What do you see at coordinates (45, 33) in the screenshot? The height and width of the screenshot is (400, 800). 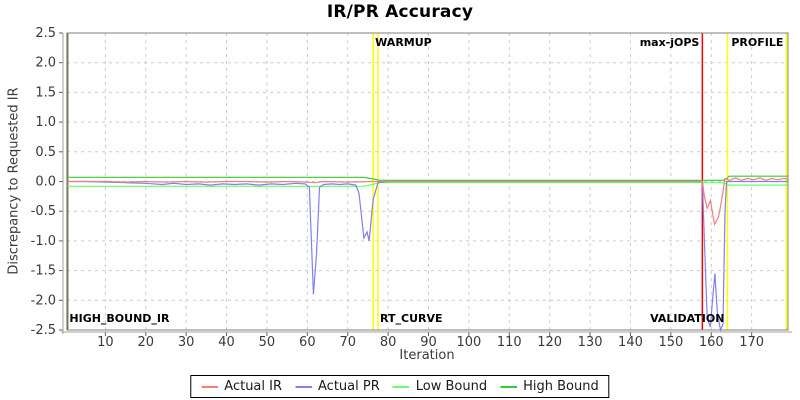 I see `y-tick-label: 2.5` at bounding box center [45, 33].